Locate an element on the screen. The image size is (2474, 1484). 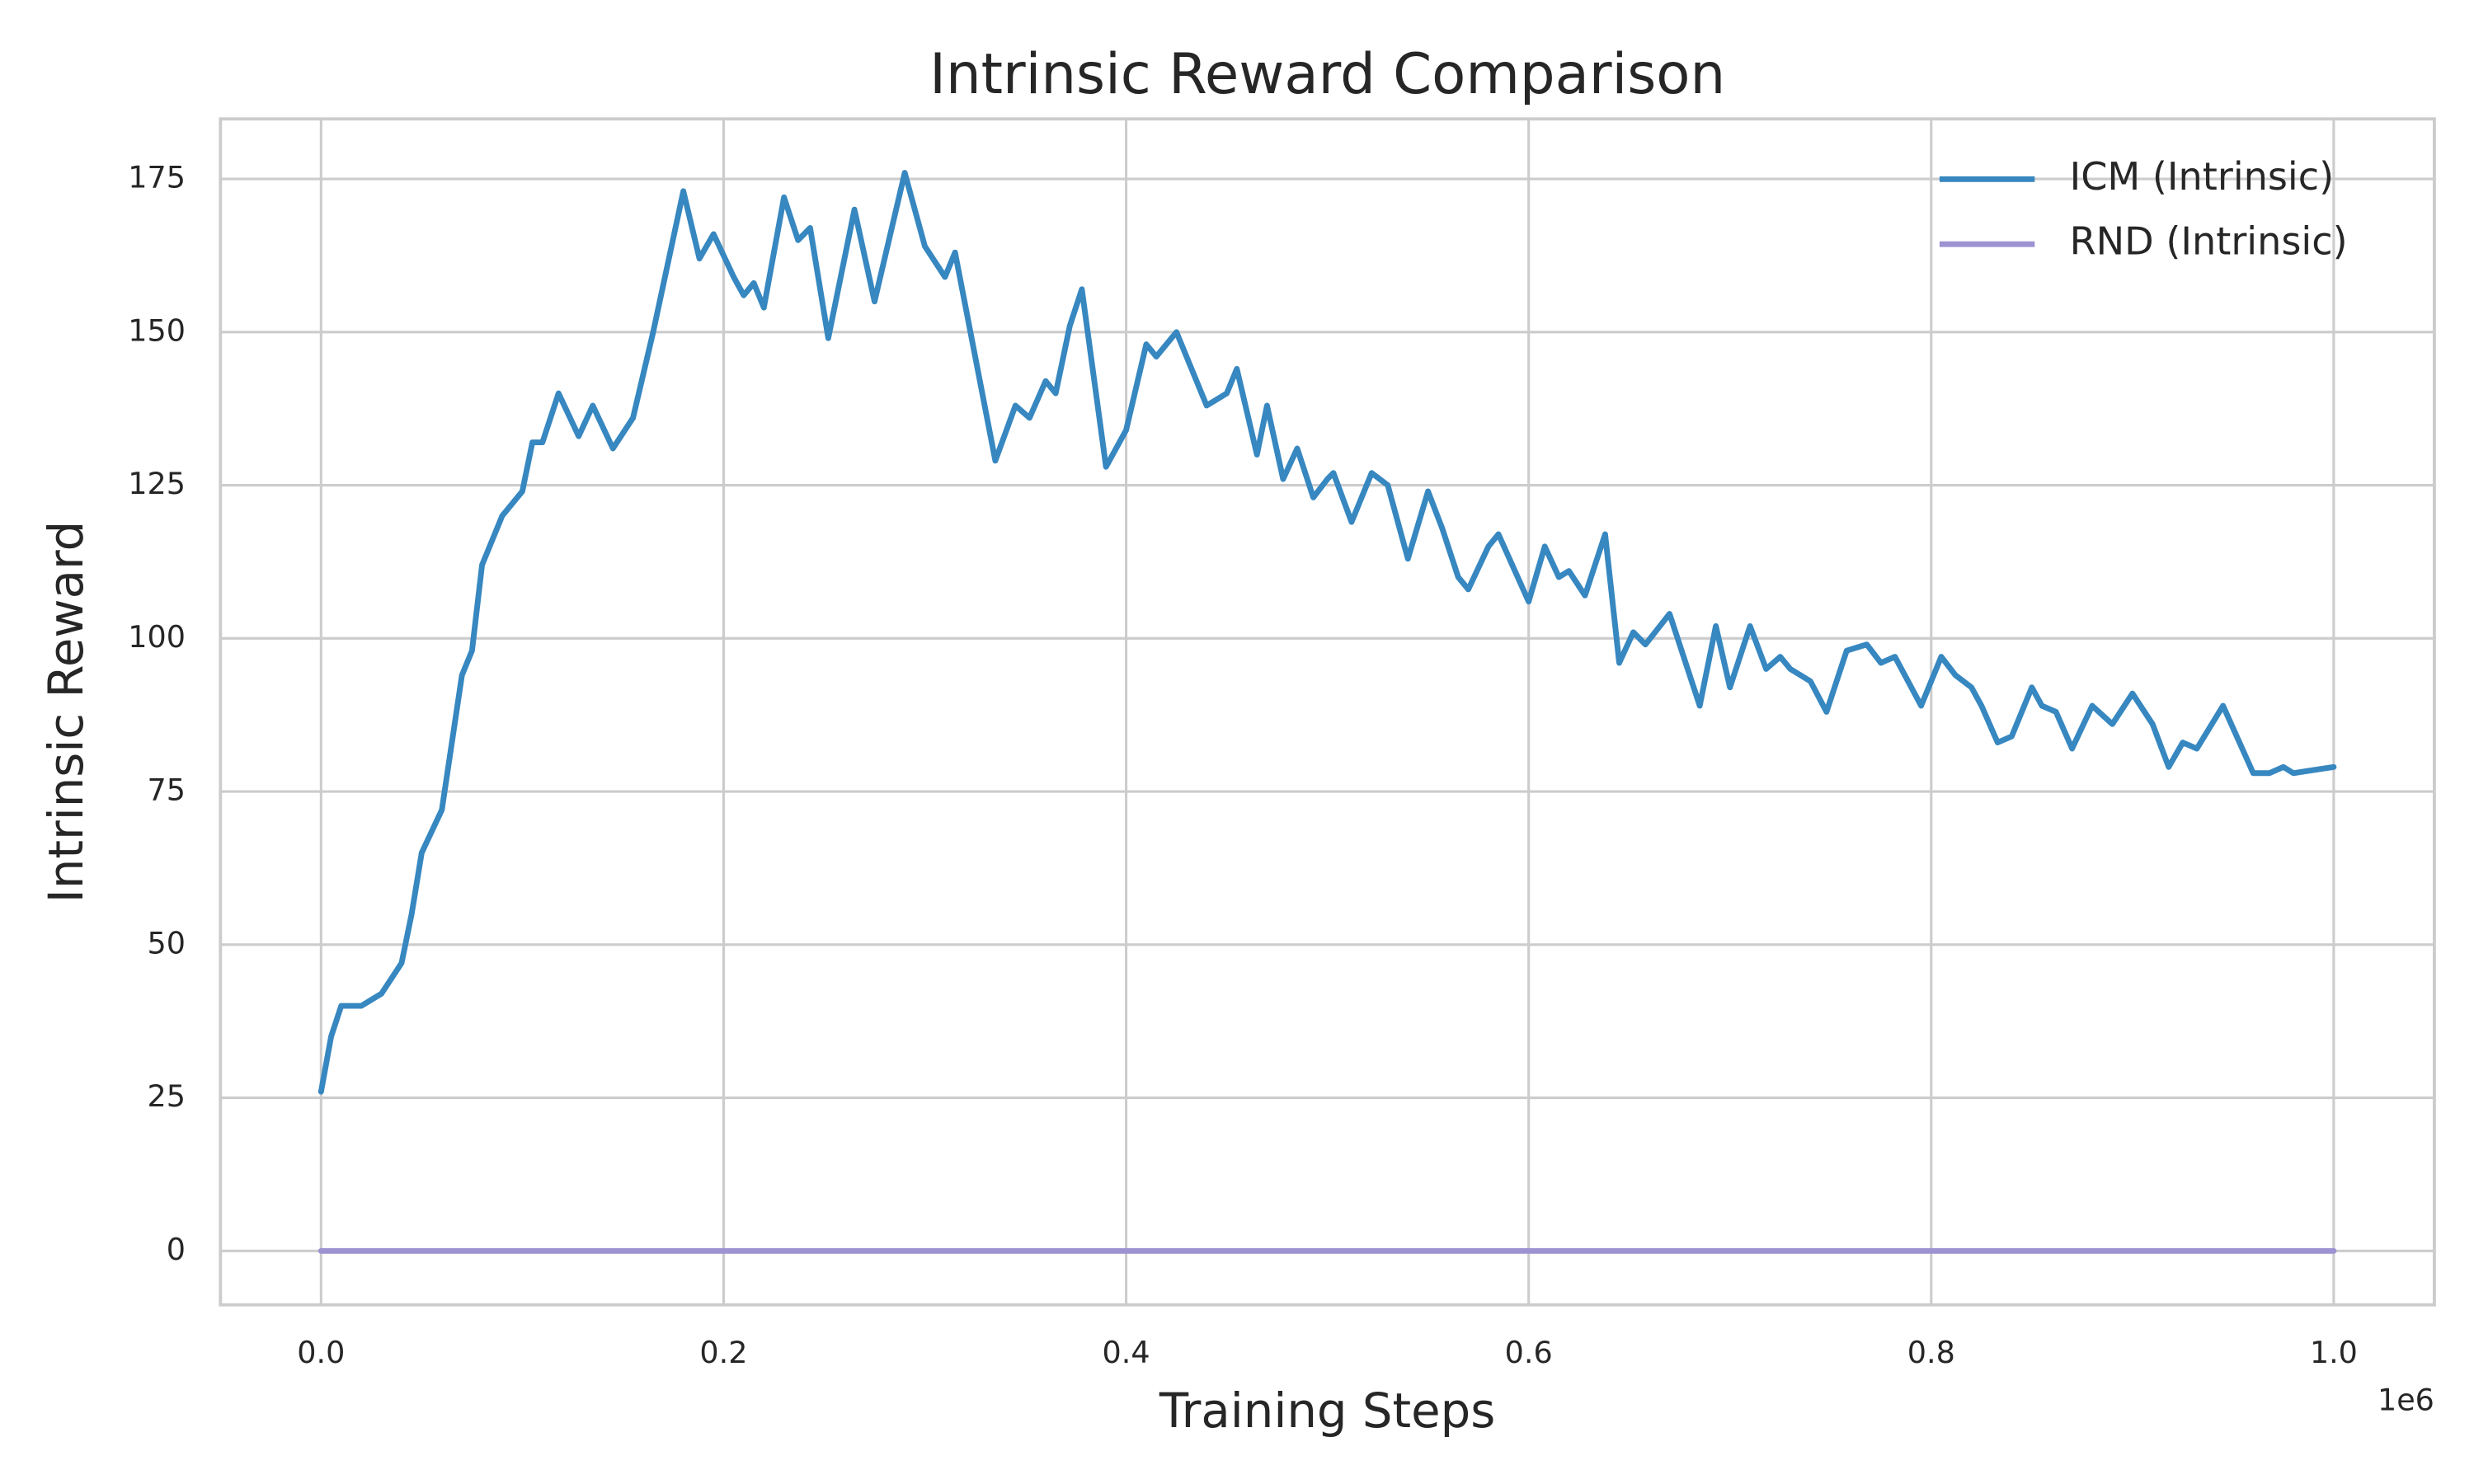
x-tick-label: 0.0 is located at coordinates (321, 1352).